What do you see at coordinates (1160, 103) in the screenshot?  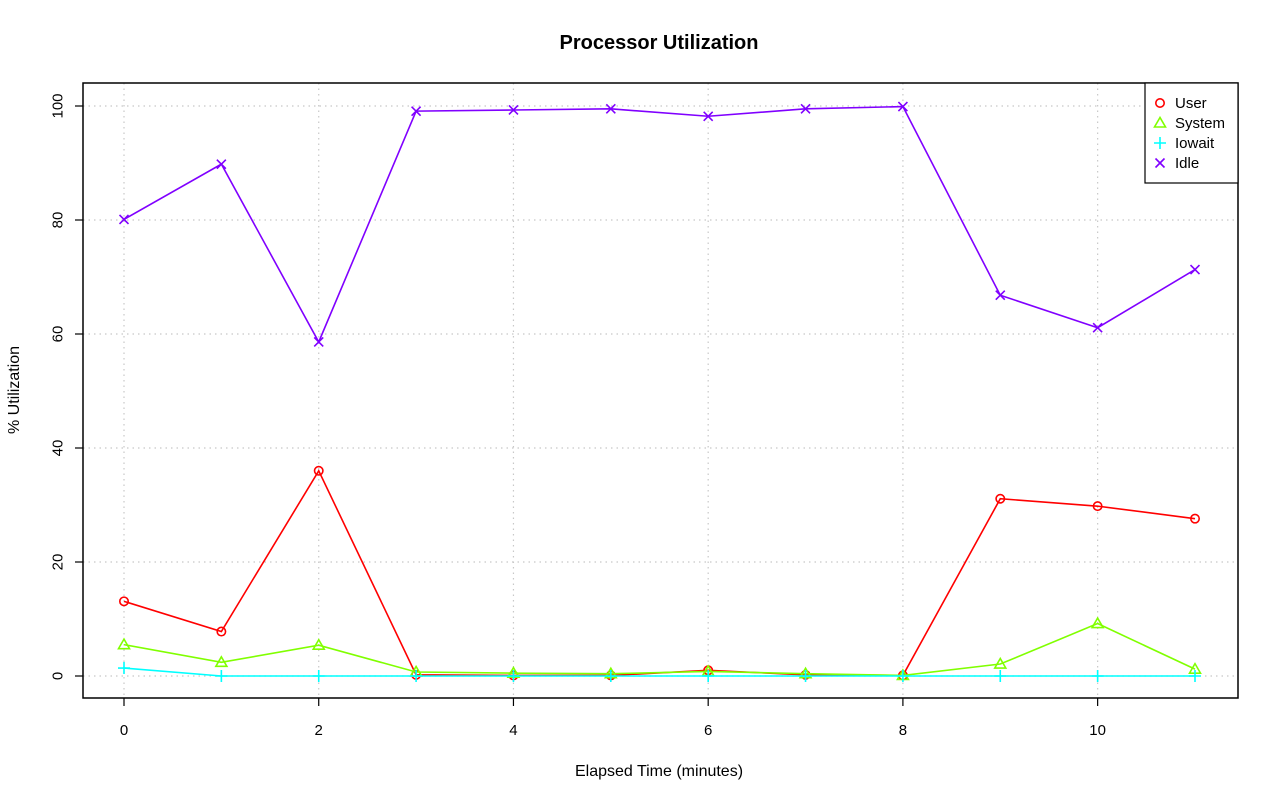 I see `legend-marker-user` at bounding box center [1160, 103].